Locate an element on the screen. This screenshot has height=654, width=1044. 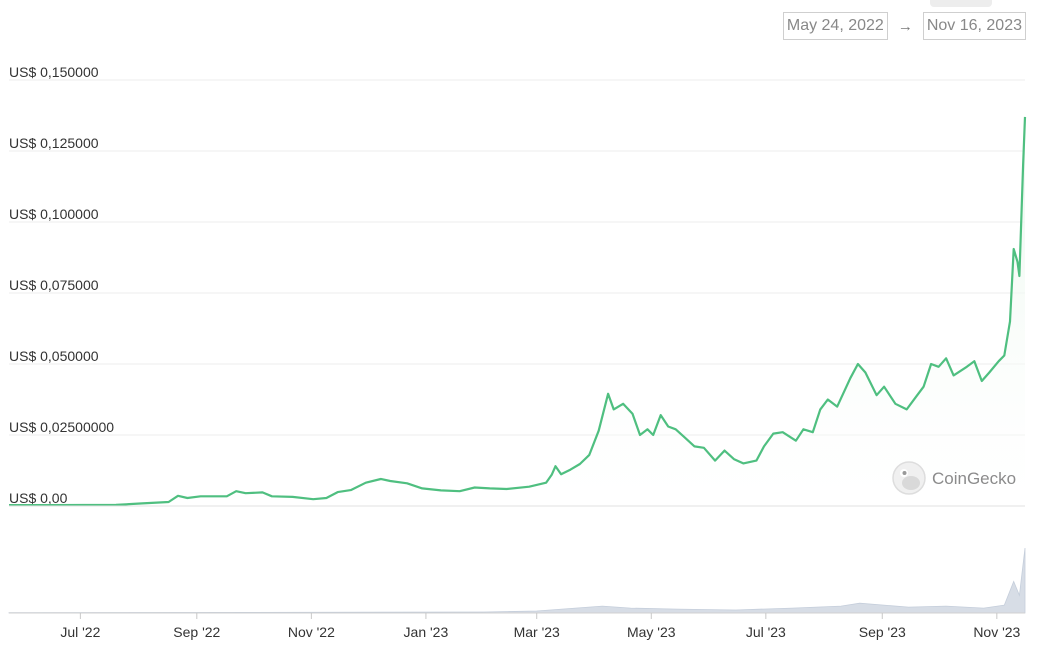
watermark-text: CoinGecko is located at coordinates (974, 478).